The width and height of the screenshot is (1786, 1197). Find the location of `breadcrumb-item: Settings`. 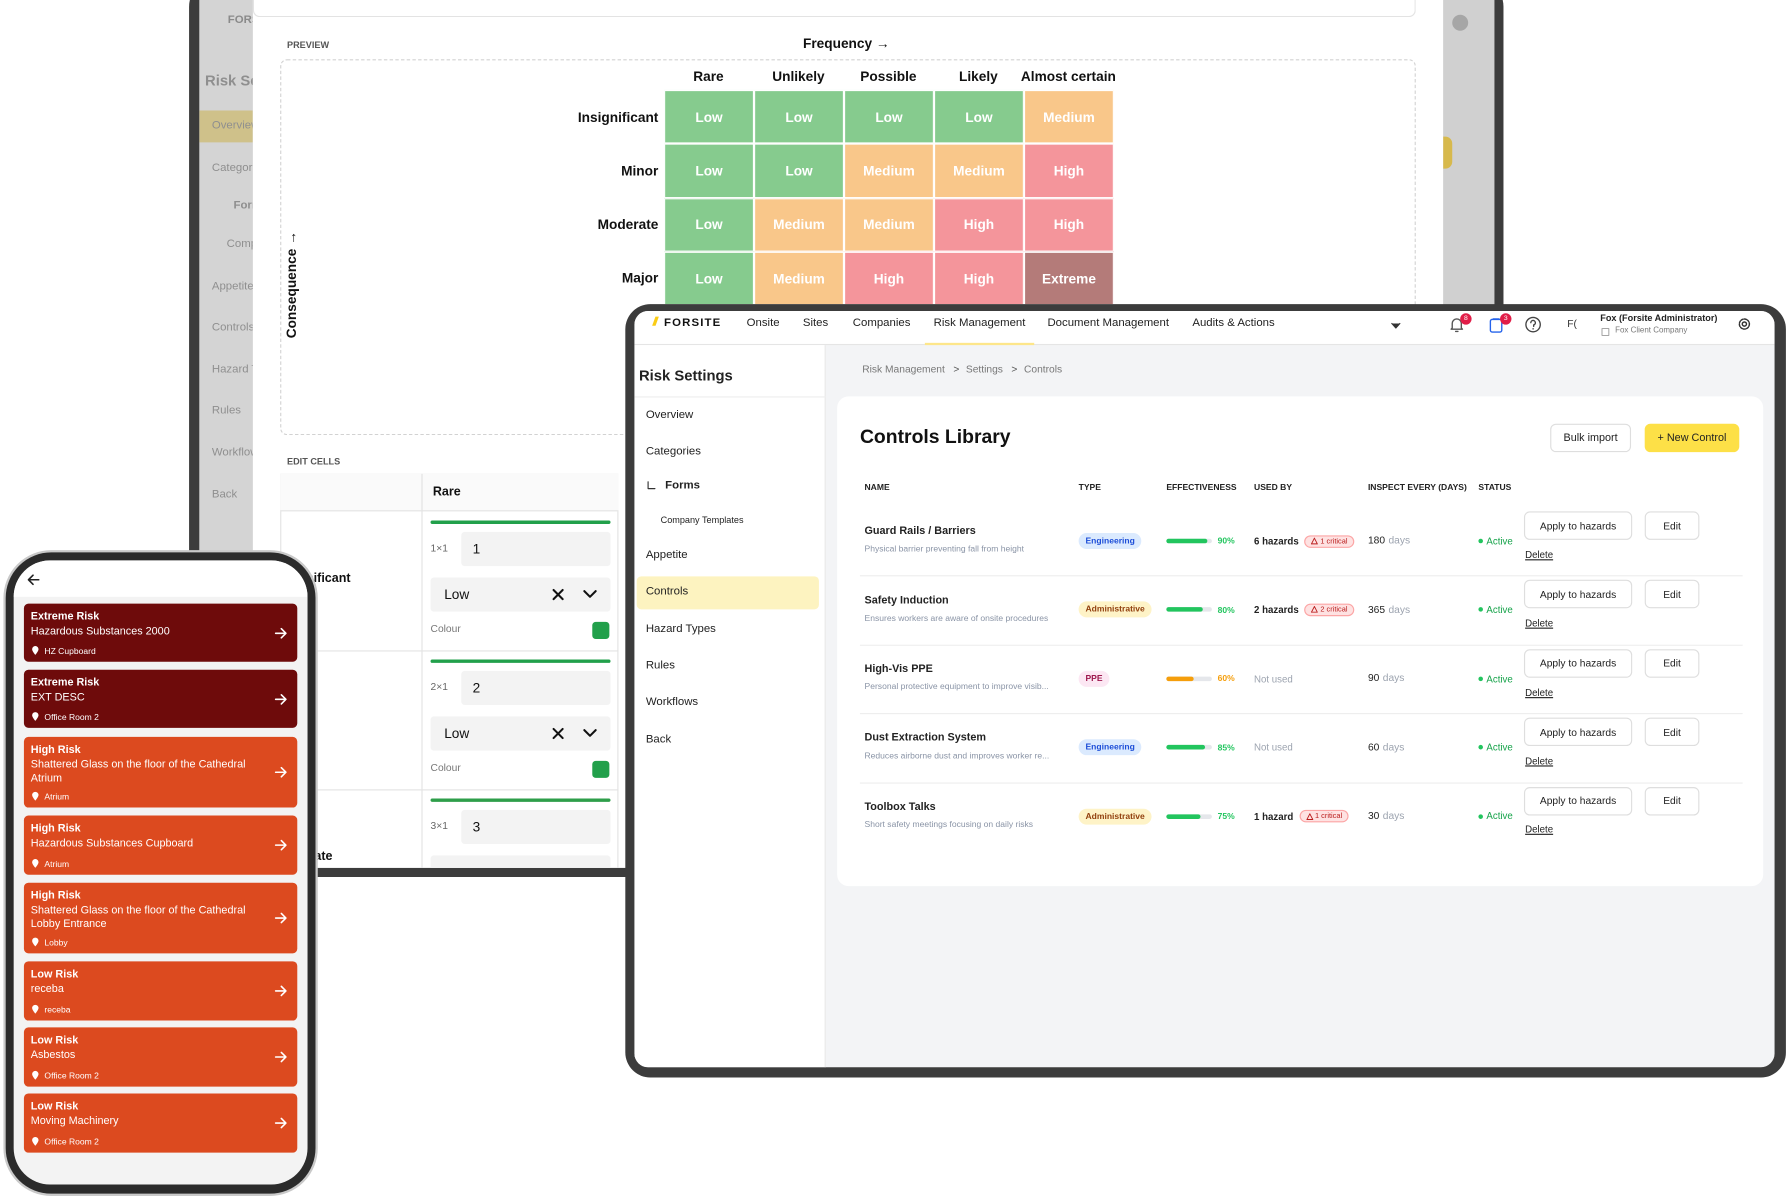

breadcrumb-item: Settings is located at coordinates (984, 369).